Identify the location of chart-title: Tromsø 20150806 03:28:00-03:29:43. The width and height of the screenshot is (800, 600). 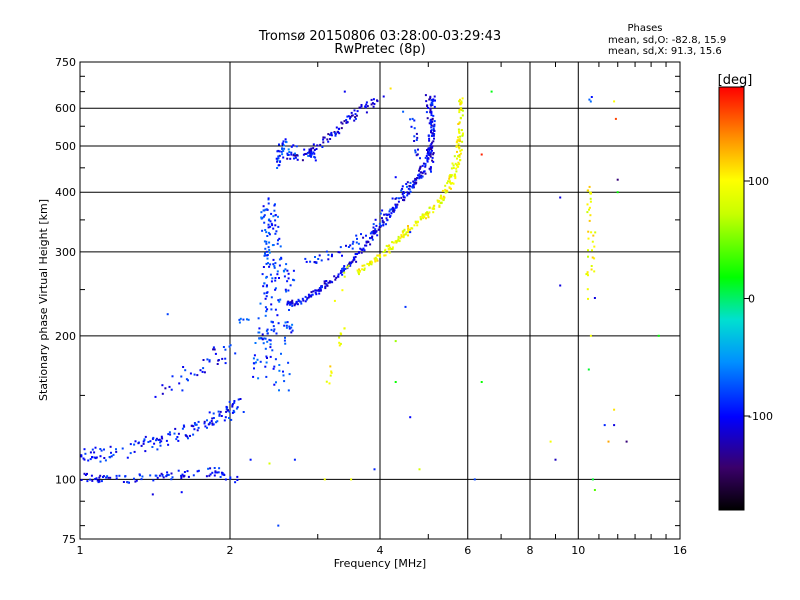
(379, 36).